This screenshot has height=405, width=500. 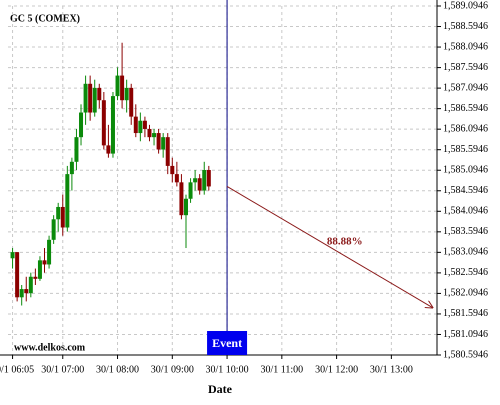 I want to click on y-tick-label: 1,585.5946, so click(x=465, y=149).